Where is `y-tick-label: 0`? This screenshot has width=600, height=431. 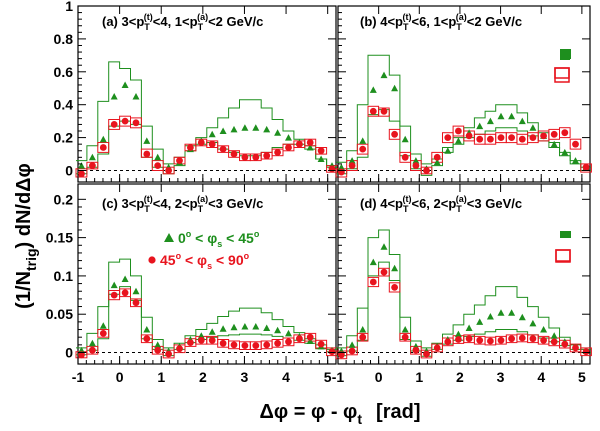
y-tick-label: 0 is located at coordinates (69, 353).